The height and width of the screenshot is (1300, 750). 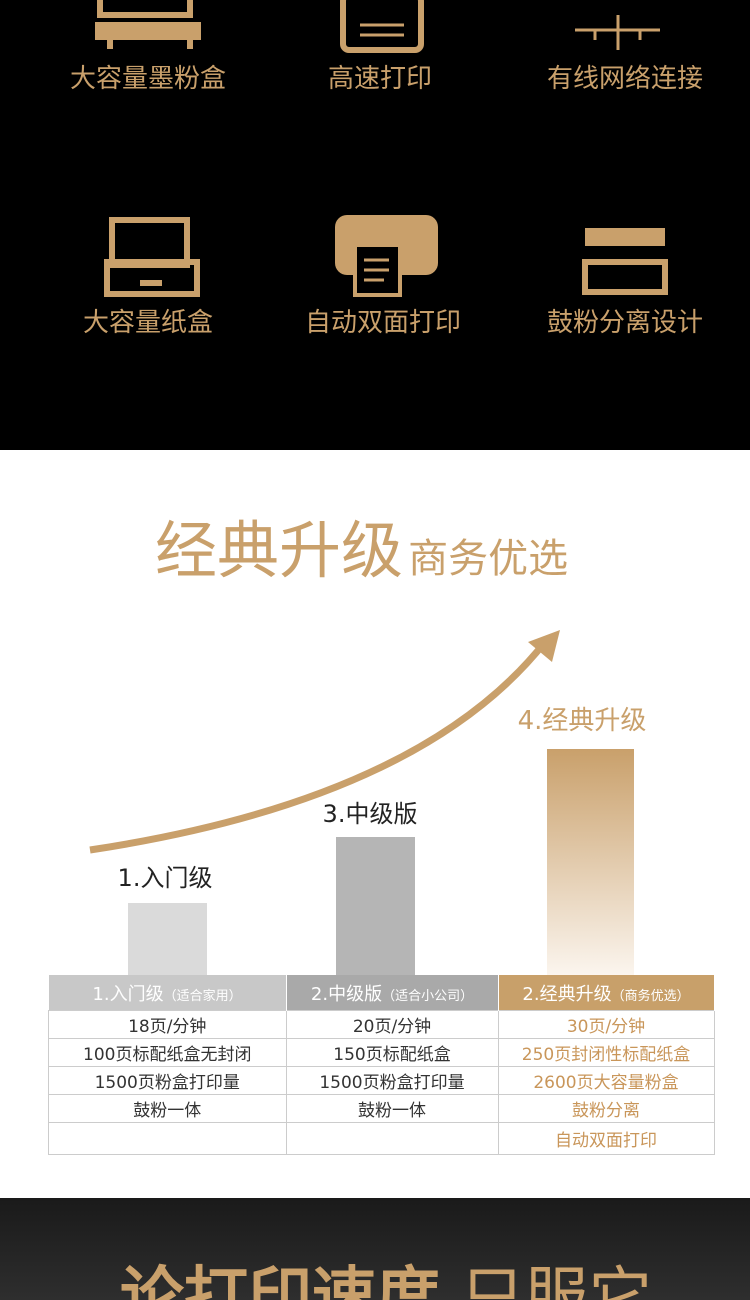 I want to click on table-row: 鼓粉一体 鼓粉一体 鼓粉分离, so click(x=381, y=1108).